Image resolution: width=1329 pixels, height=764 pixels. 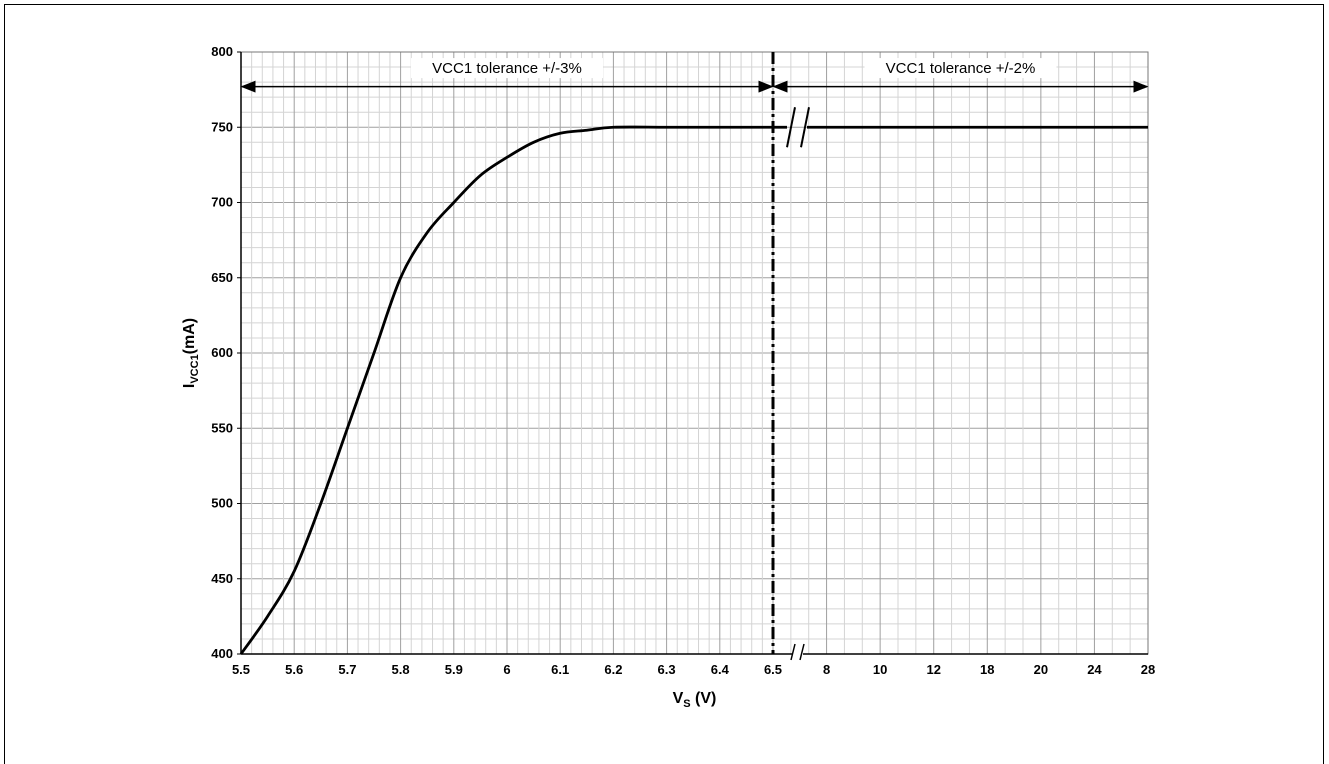 I want to click on y-tick-label: 700, so click(x=222, y=202).